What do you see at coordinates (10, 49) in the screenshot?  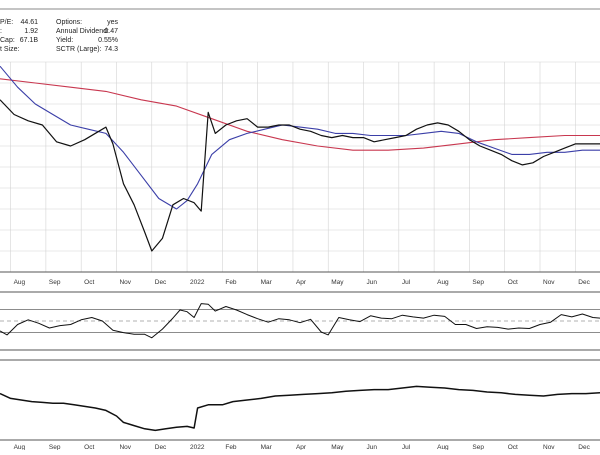 I see `info-label: t Size:` at bounding box center [10, 49].